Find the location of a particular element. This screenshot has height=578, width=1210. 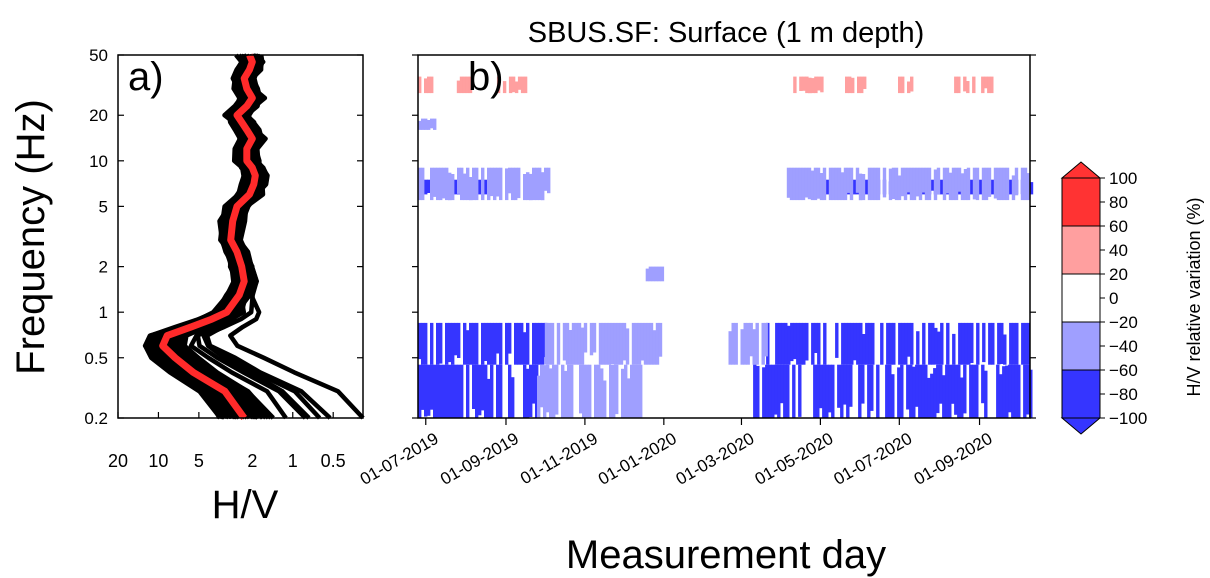

colorbar-bins is located at coordinates (1081, 298).